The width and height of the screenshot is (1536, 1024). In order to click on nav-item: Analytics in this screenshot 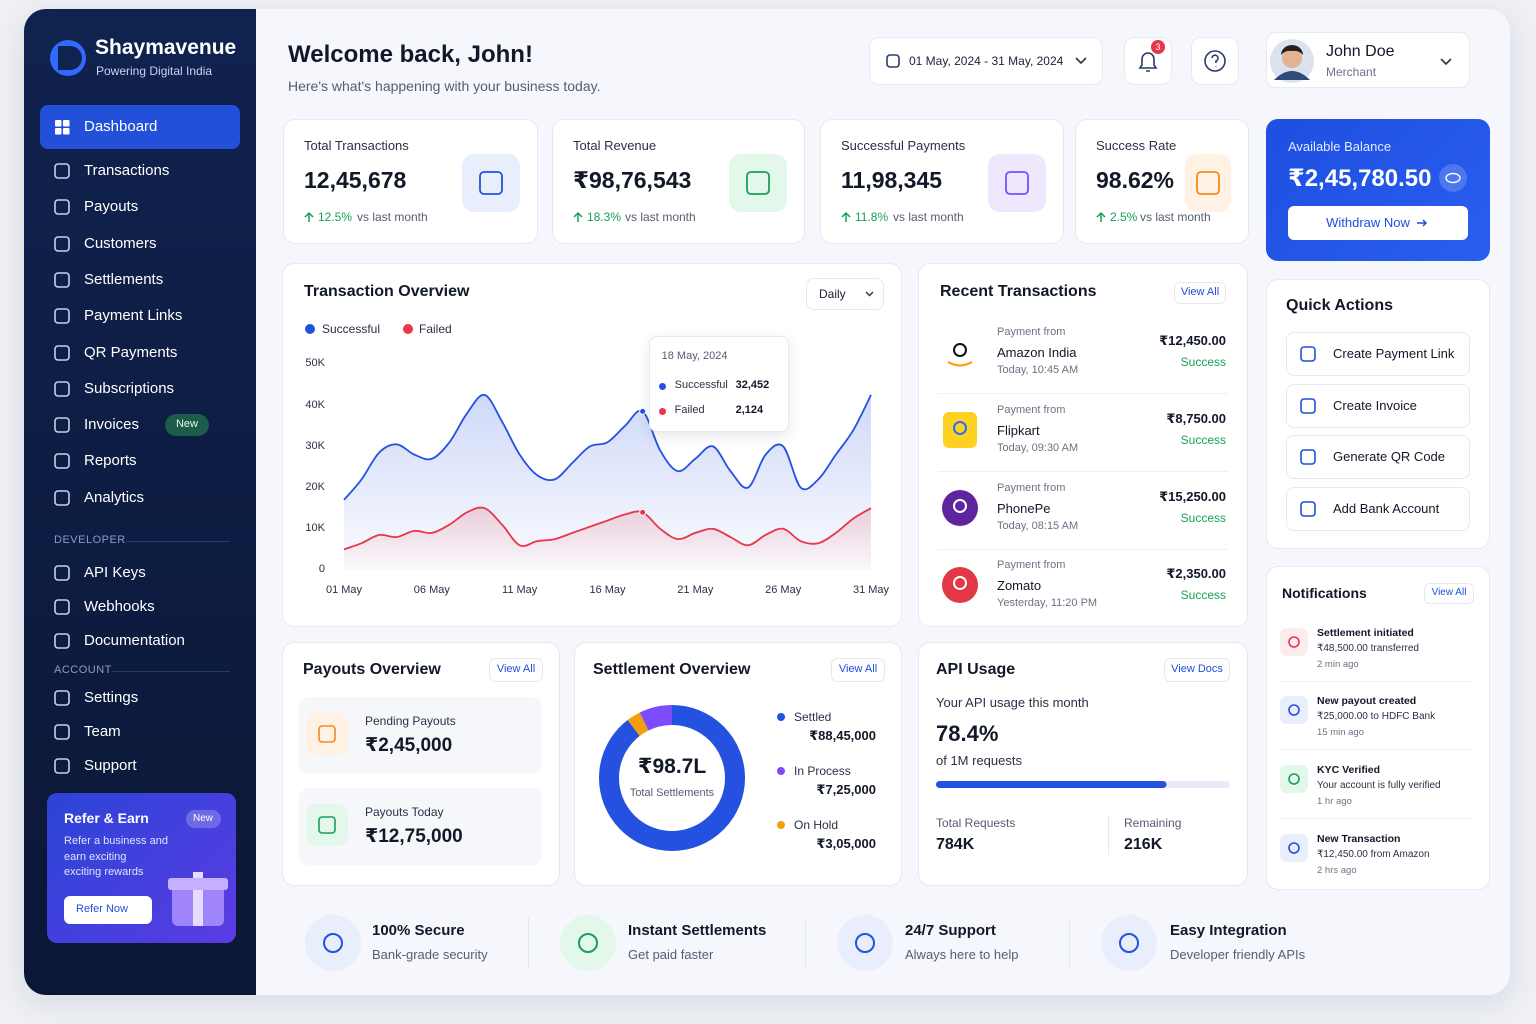, I will do `click(114, 497)`.